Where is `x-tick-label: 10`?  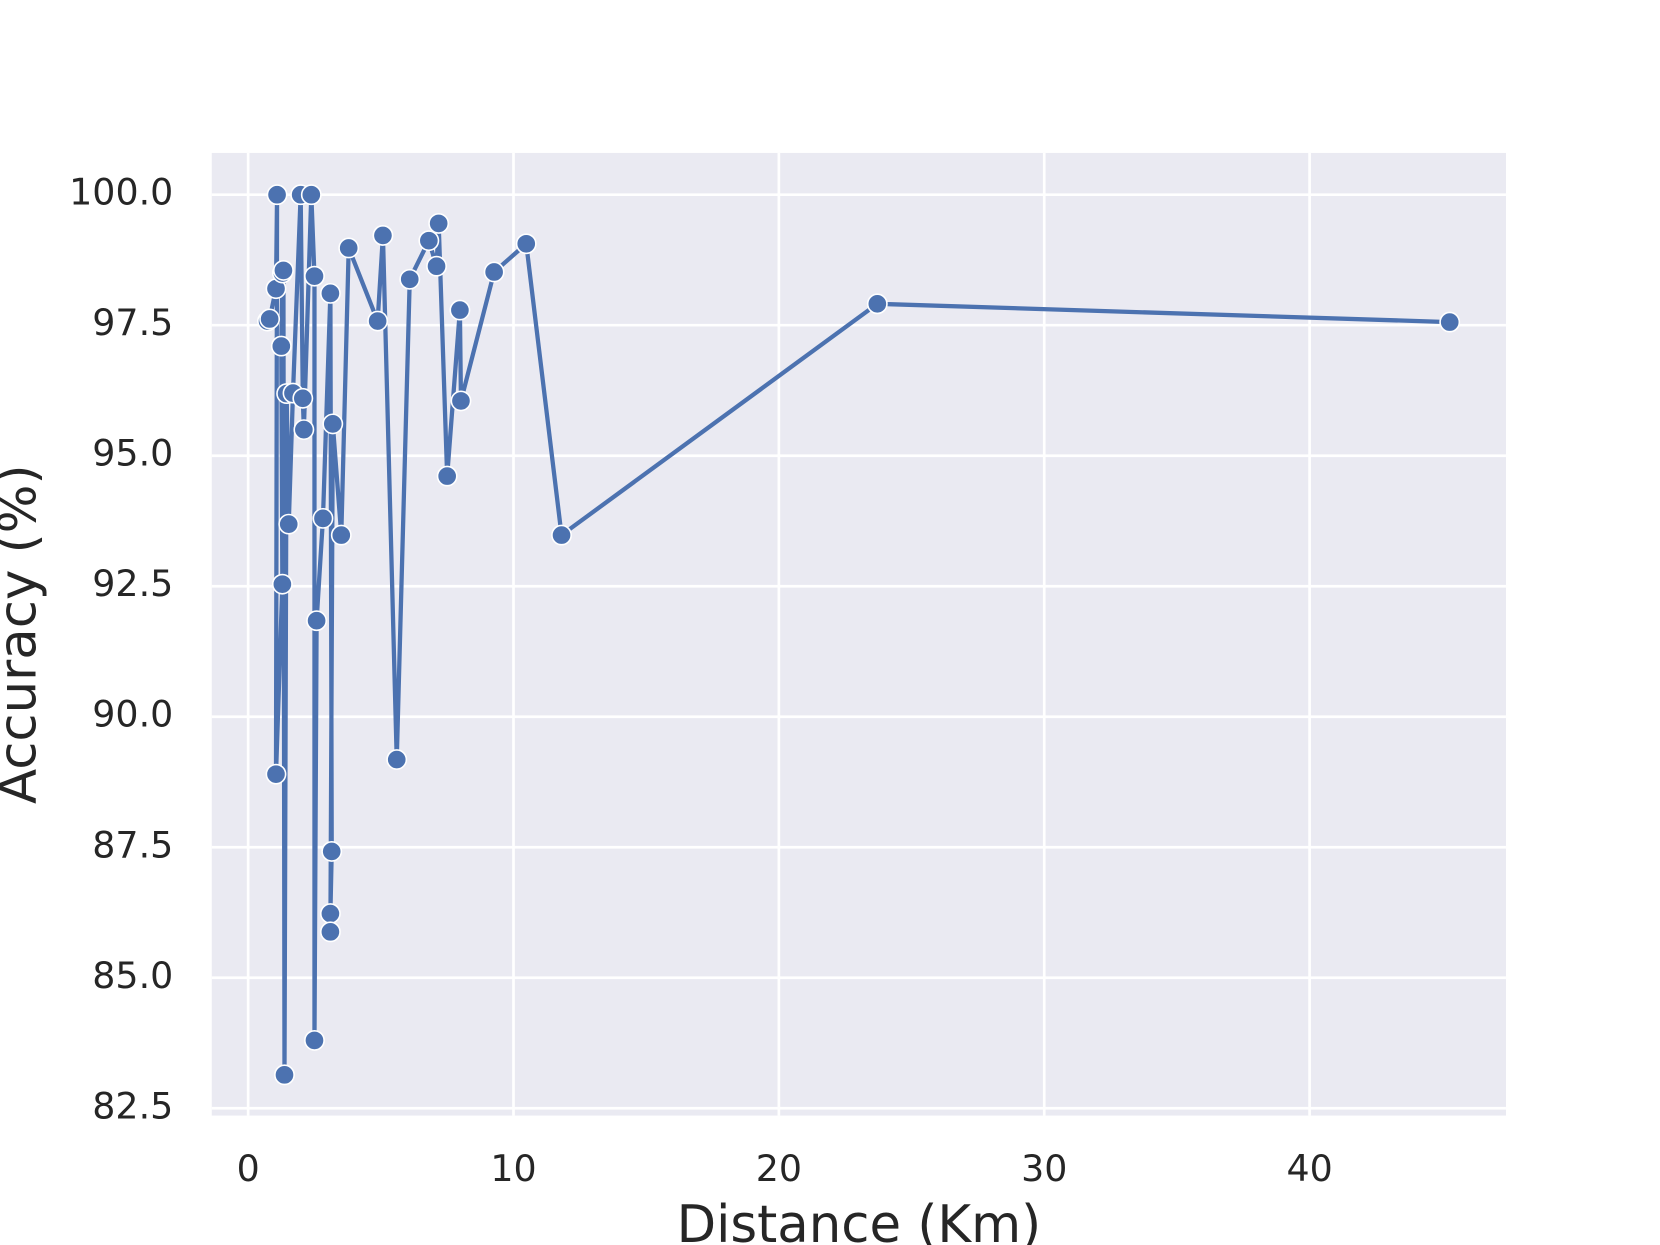
x-tick-label: 10 is located at coordinates (513, 1168).